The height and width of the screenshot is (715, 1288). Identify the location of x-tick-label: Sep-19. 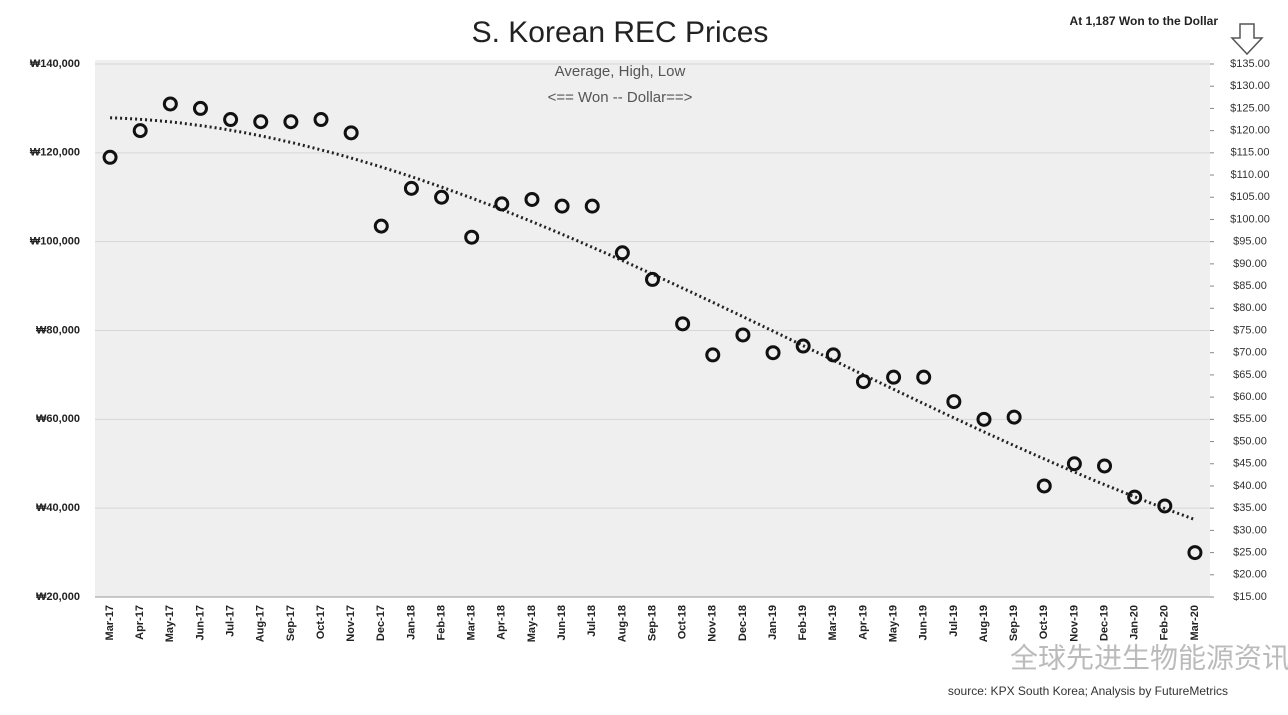
(1014, 623).